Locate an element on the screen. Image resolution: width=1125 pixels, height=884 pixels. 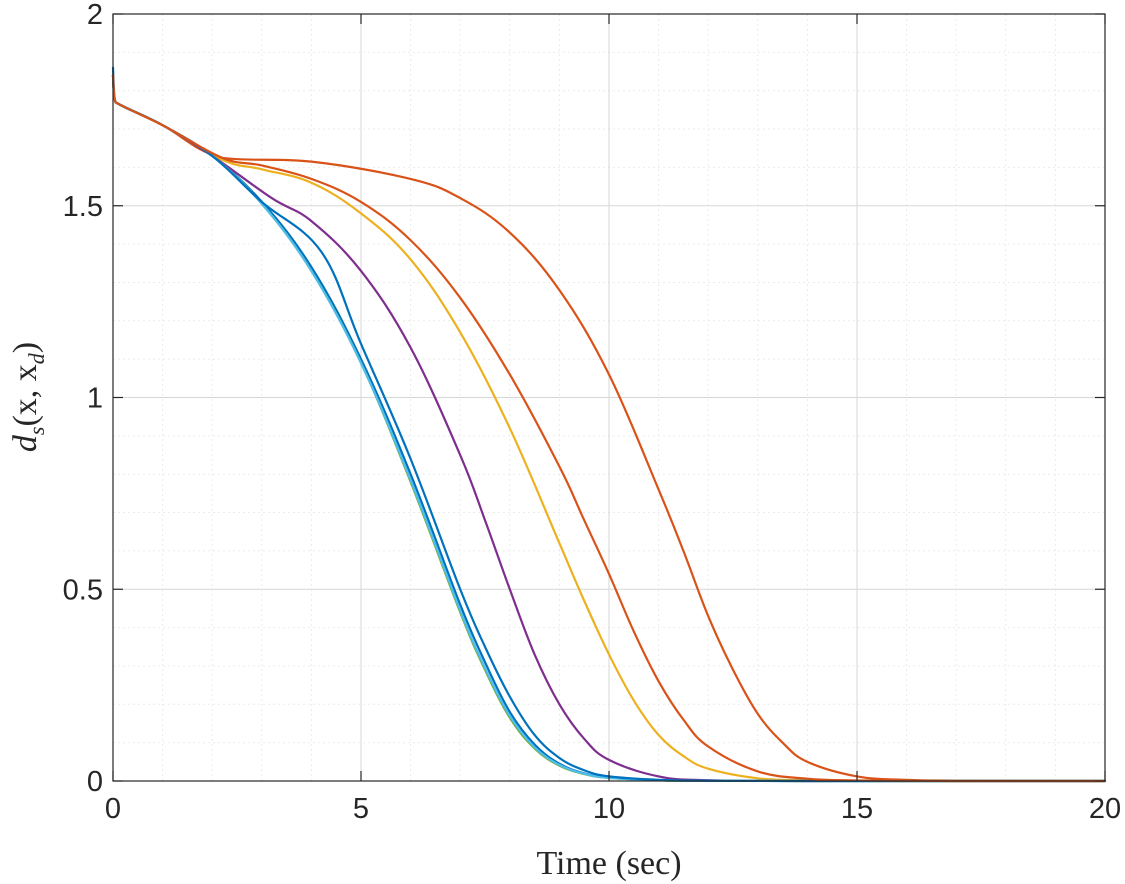
x-tick-label: 20 is located at coordinates (1105, 809).